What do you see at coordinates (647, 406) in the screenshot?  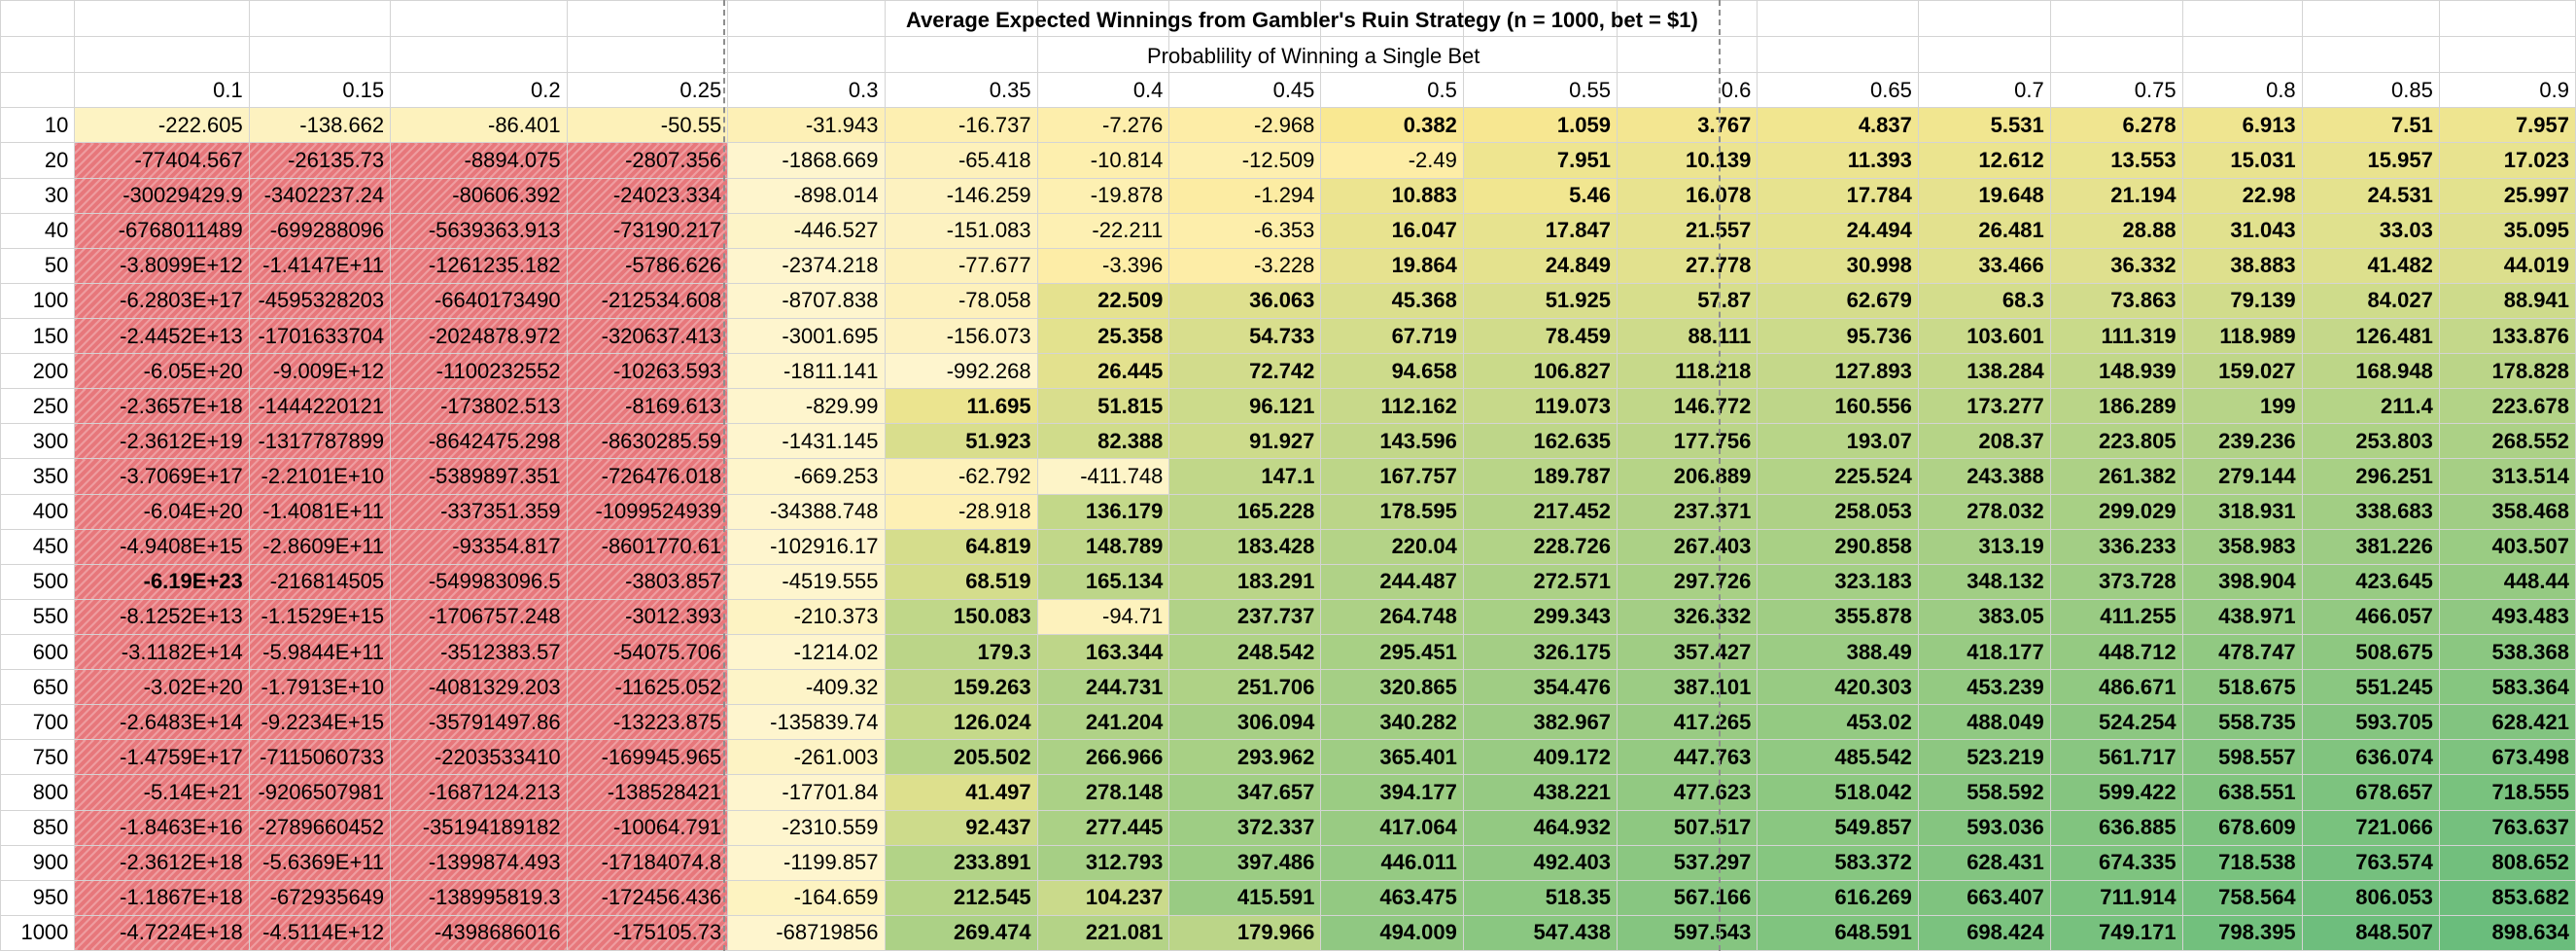 I see `value-cell: -8169.613` at bounding box center [647, 406].